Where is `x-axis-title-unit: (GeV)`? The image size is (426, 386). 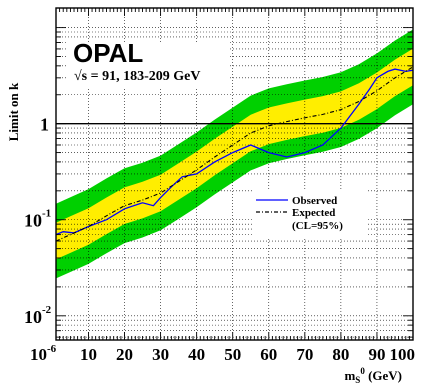
x-axis-title-unit: (GeV) is located at coordinates (383, 375).